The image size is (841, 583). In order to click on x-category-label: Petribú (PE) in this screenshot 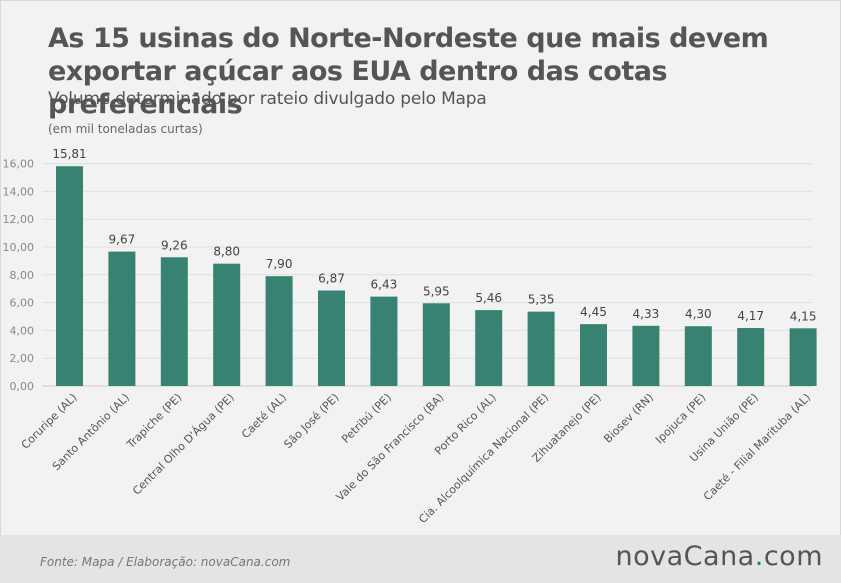, I will do `click(366, 418)`.